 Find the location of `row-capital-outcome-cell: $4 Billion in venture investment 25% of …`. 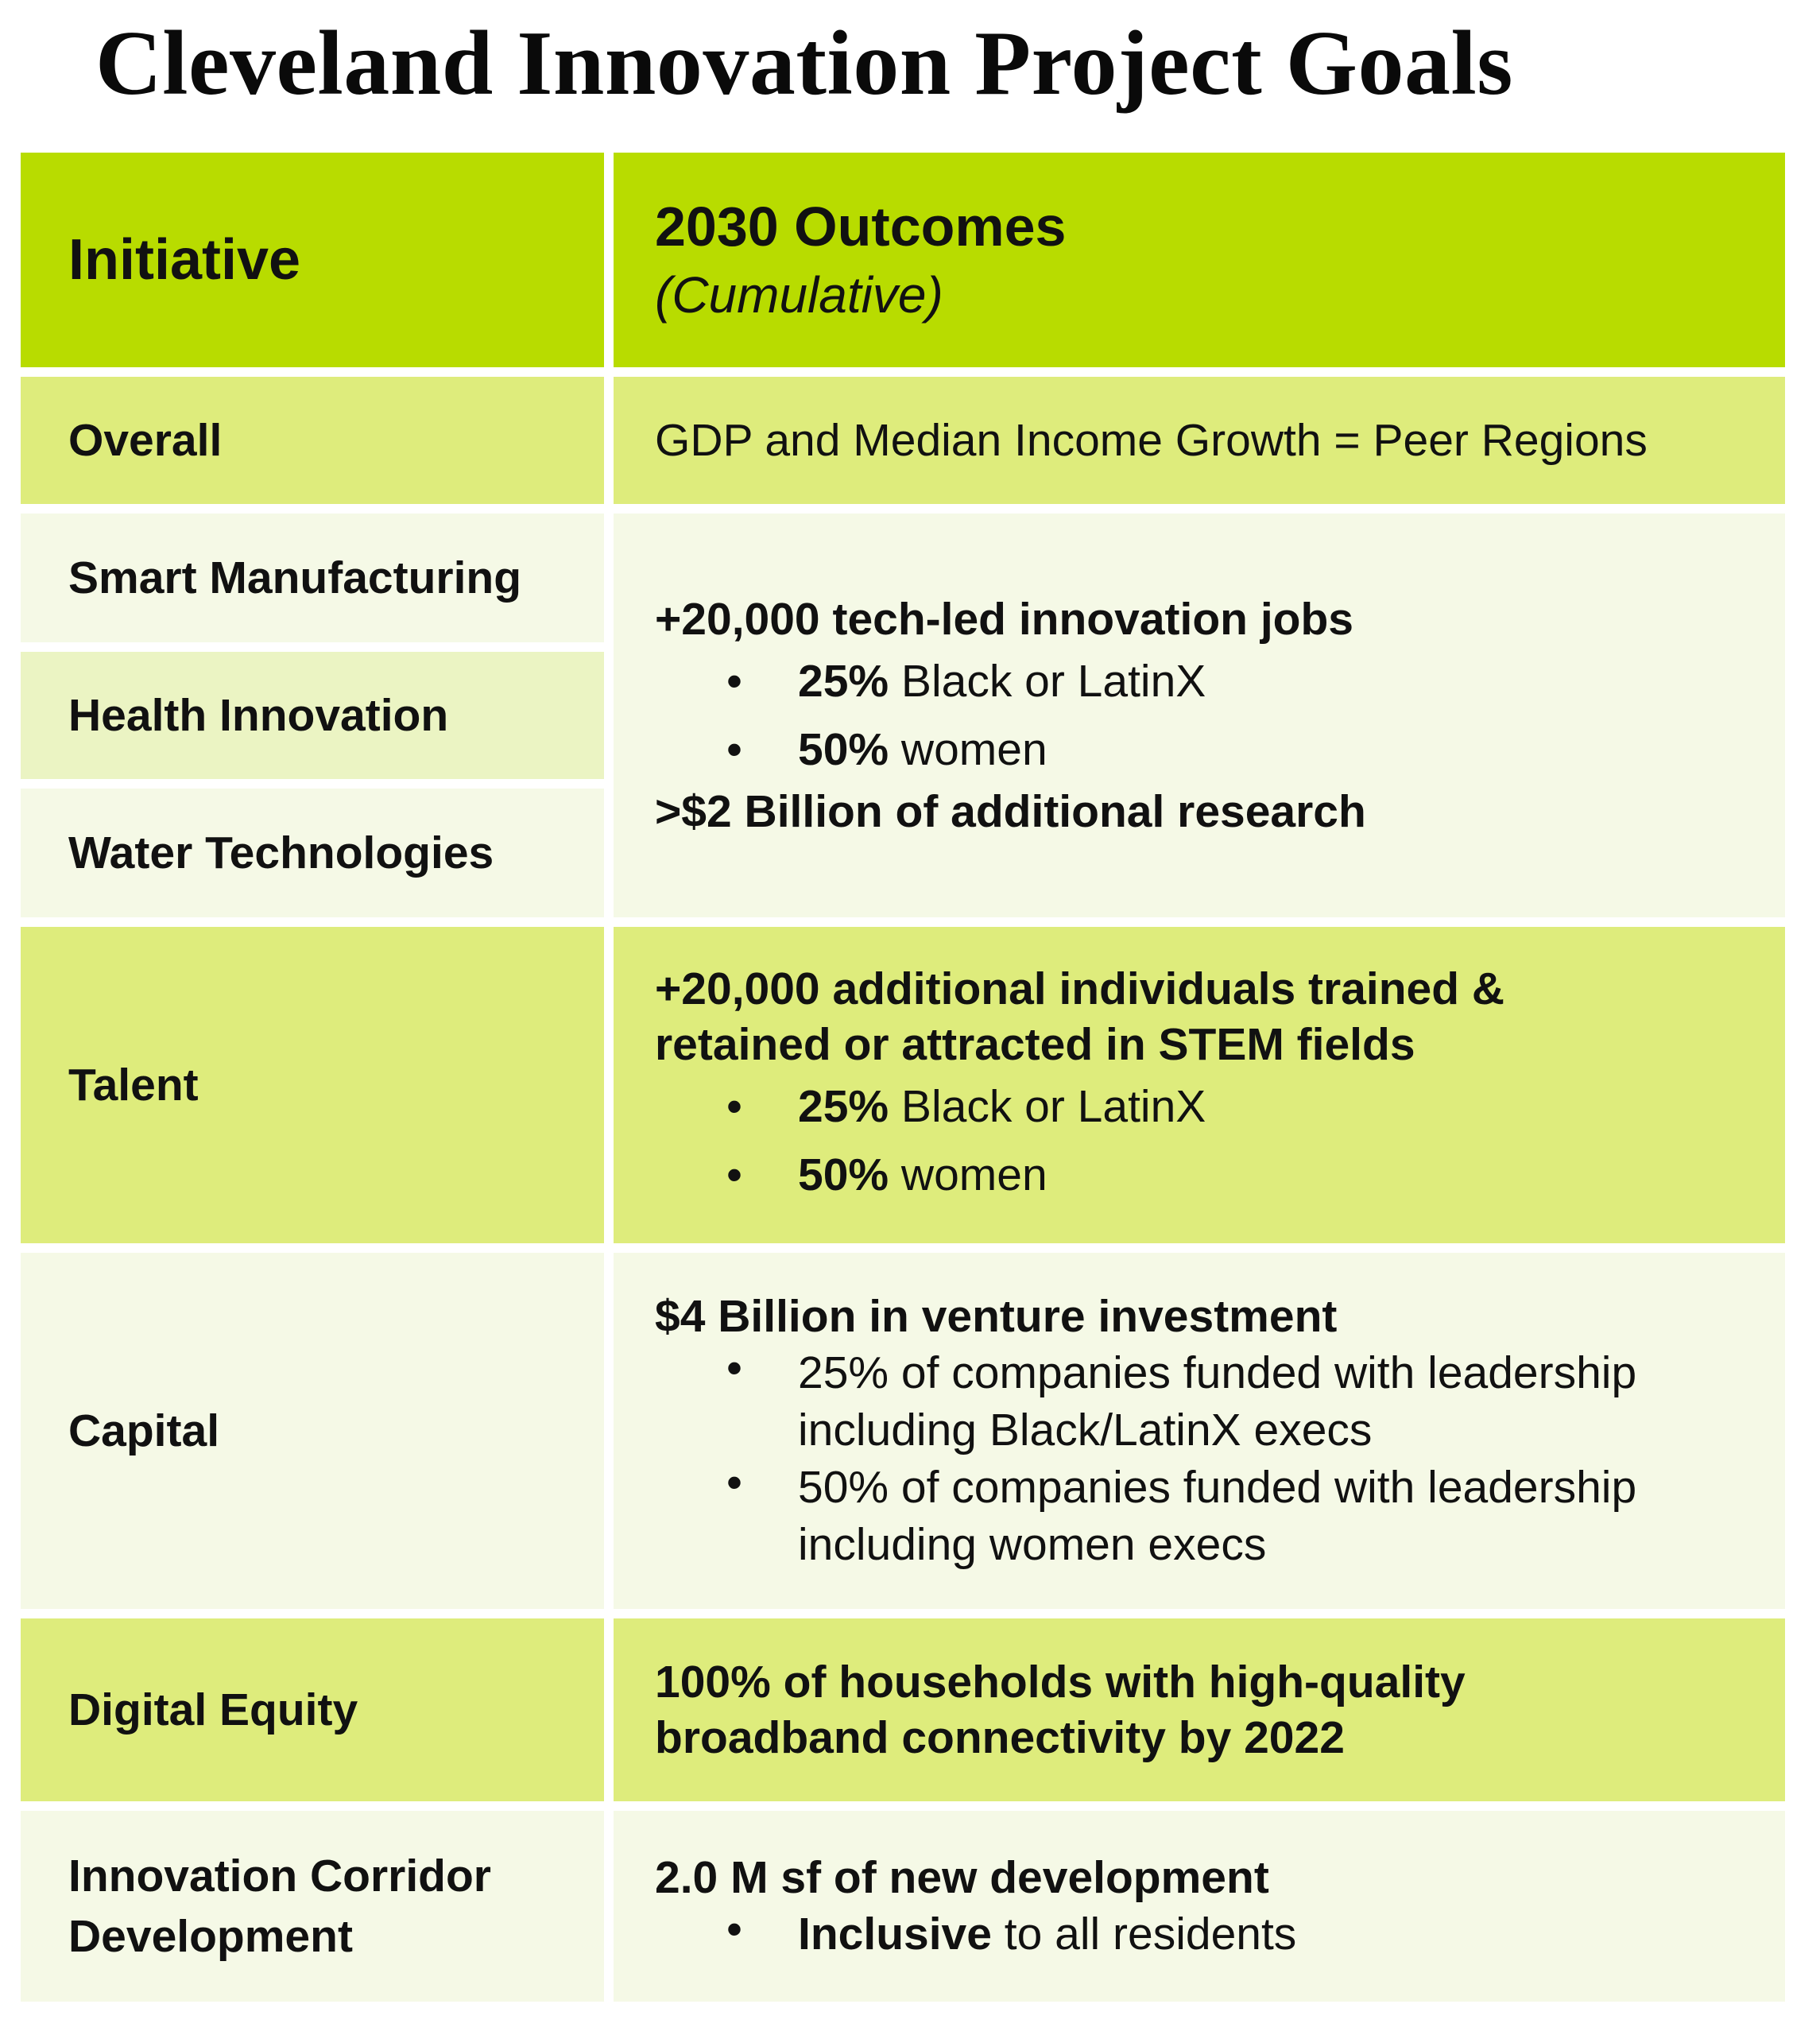

row-capital-outcome-cell: $4 Billion in venture investment 25% of … is located at coordinates (1199, 1431).